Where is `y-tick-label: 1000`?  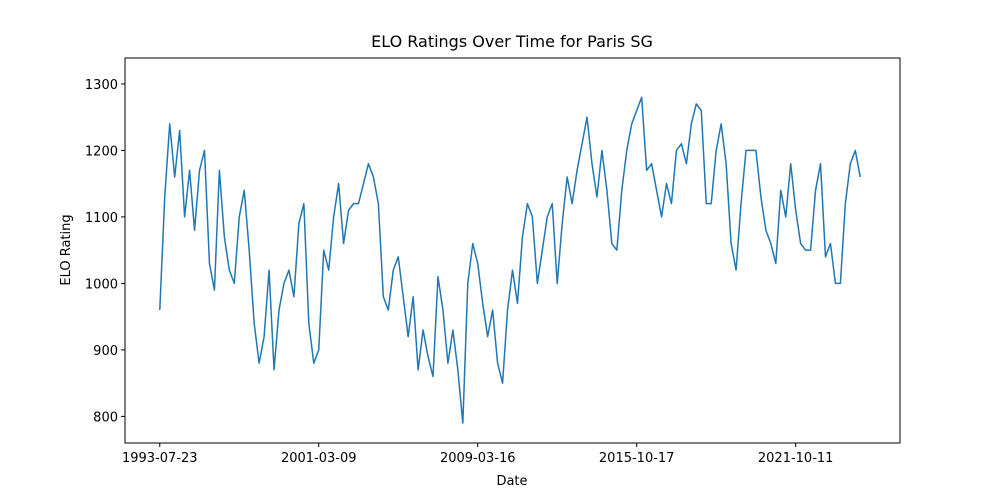
y-tick-label: 1000 is located at coordinates (101, 284).